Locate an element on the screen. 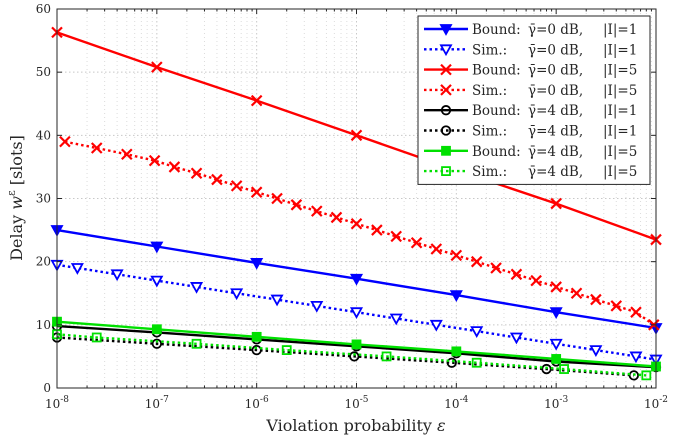 Image resolution: width=688 pixels, height=446 pixels. legend-entry: Bound: γ̄=0 dB, |I|=5 is located at coordinates (530, 71).